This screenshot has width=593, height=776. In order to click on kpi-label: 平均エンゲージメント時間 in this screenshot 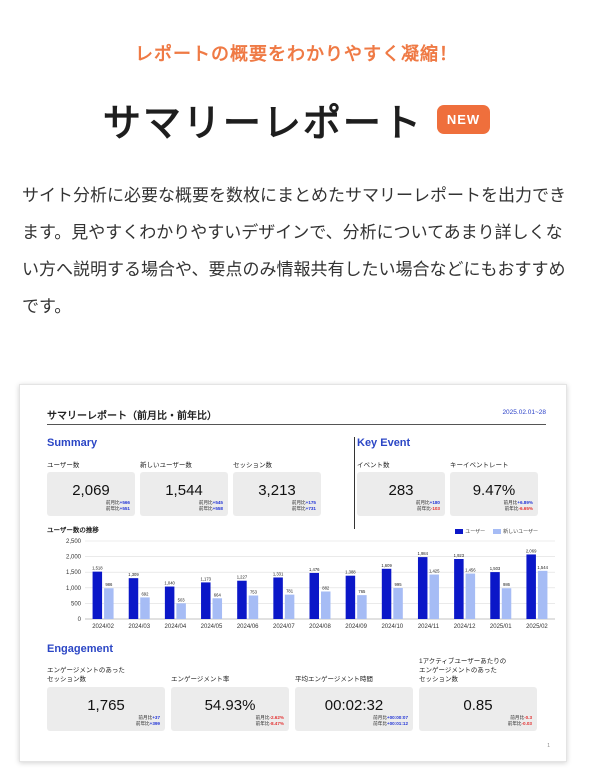, I will do `click(334, 679)`.